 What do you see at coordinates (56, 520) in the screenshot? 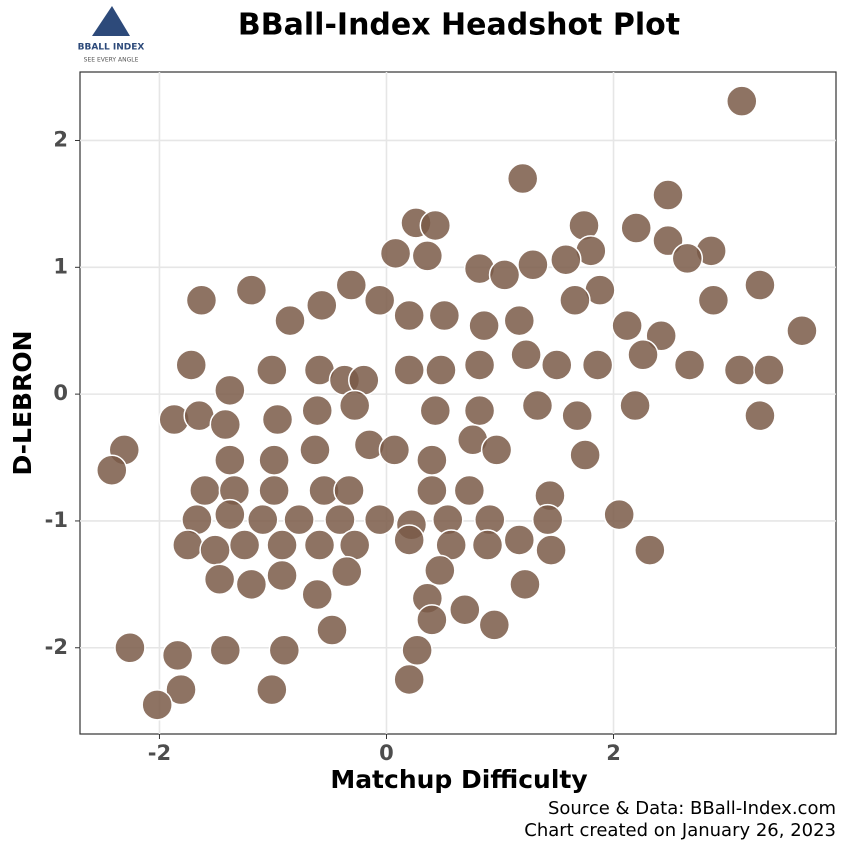
I see `y-tick-label: -1` at bounding box center [56, 520].